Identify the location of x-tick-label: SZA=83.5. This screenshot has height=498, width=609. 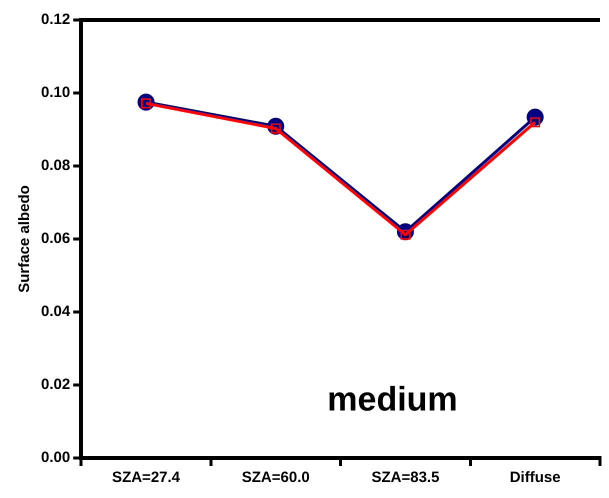
(405, 477).